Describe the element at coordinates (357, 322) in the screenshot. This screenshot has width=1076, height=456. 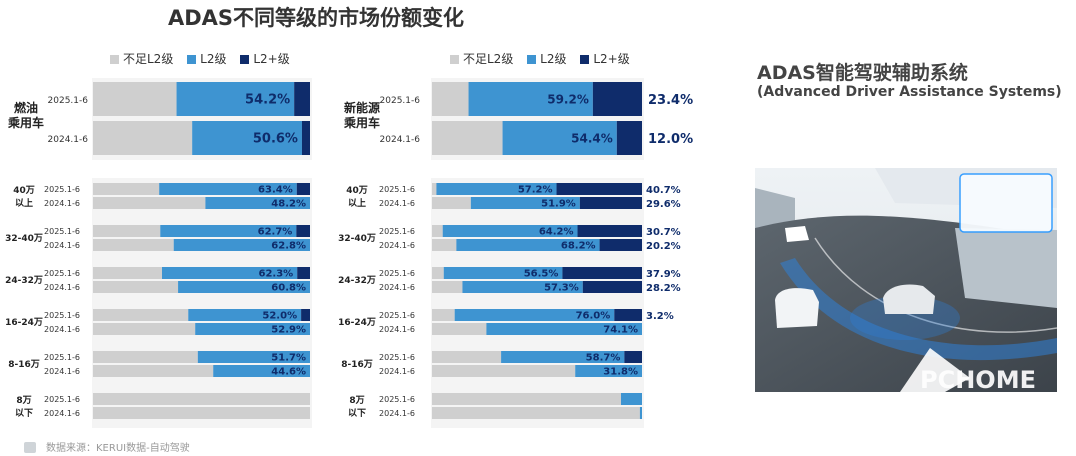
I see `segment-group-label: 16-24万` at that location.